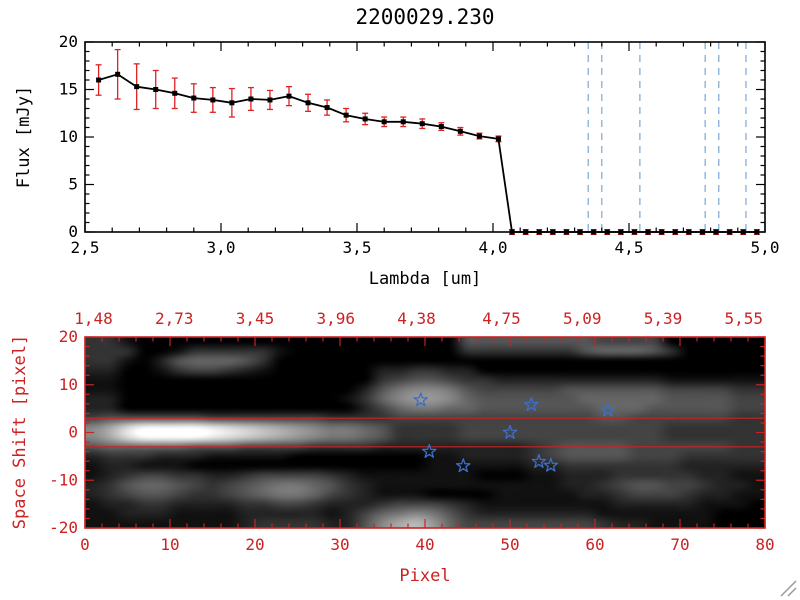 Image resolution: width=800 pixels, height=600 pixels. What do you see at coordinates (425, 279) in the screenshot?
I see `spectrum-xaxis-label: Lambda [um]` at bounding box center [425, 279].